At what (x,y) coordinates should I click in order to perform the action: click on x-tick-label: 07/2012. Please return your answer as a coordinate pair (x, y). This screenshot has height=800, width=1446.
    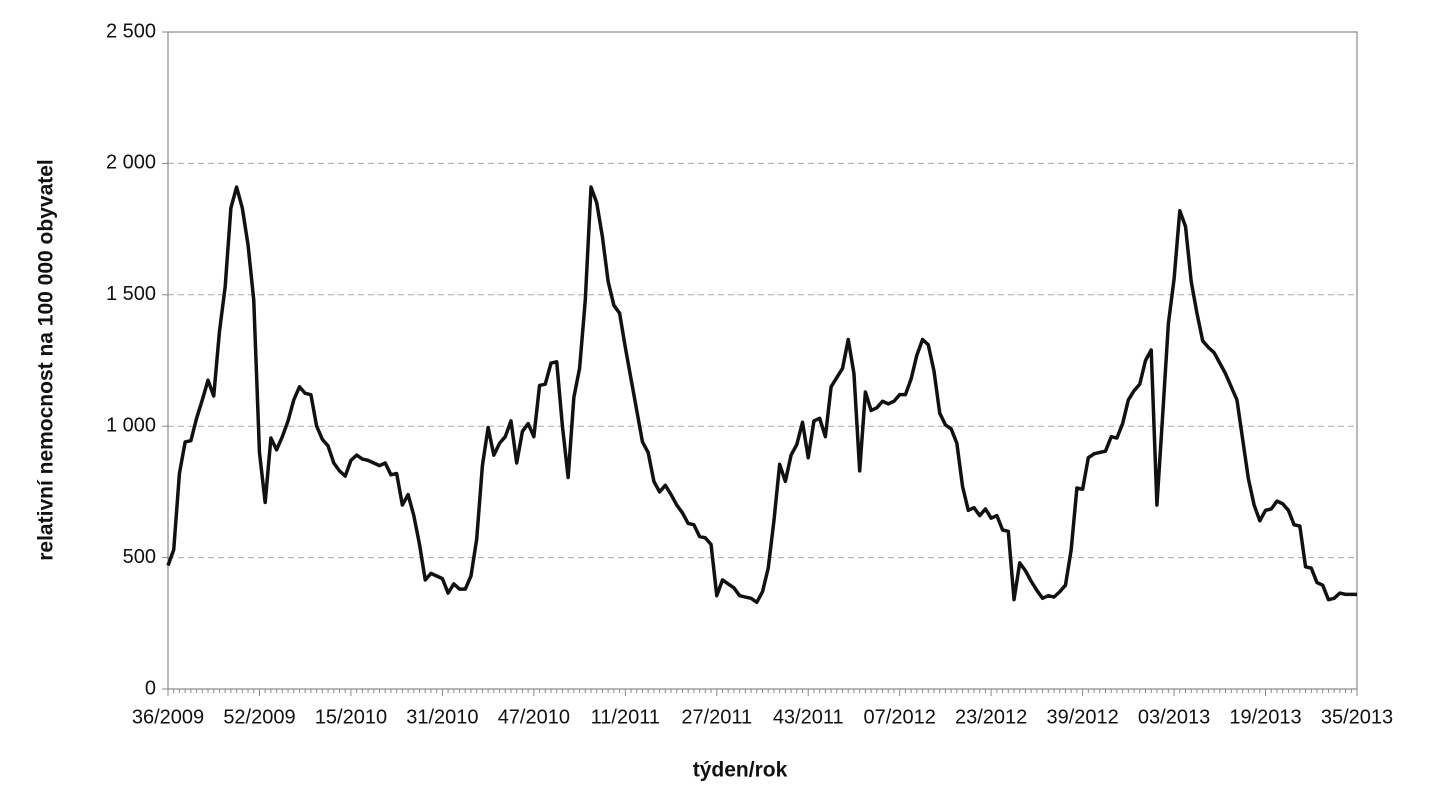
    Looking at the image, I should click on (900, 717).